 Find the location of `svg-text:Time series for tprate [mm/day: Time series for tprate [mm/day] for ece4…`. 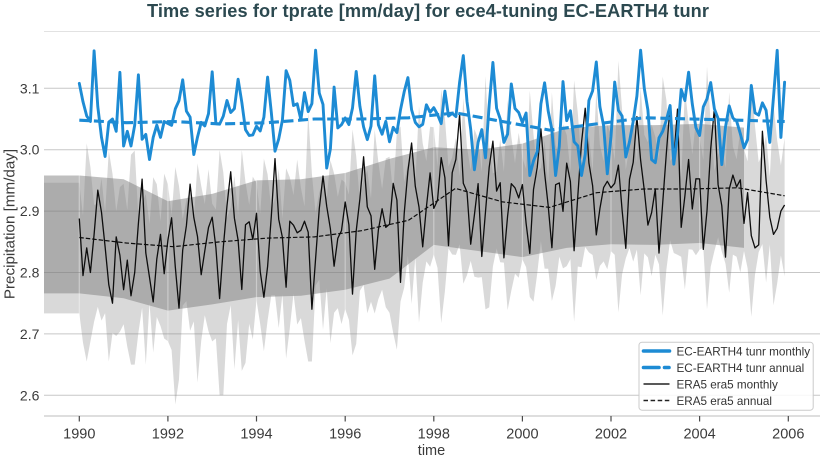

svg-text:Time series for tprate [mm/day: Time series for tprate [mm/day] for ece4… is located at coordinates (428, 11).